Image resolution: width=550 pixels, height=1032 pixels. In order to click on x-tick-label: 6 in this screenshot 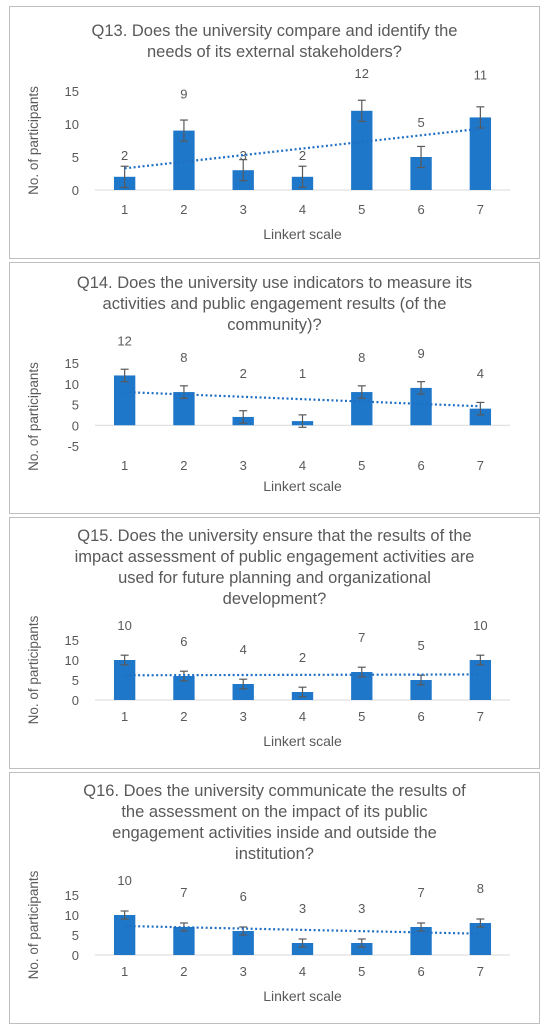, I will do `click(420, 971)`.